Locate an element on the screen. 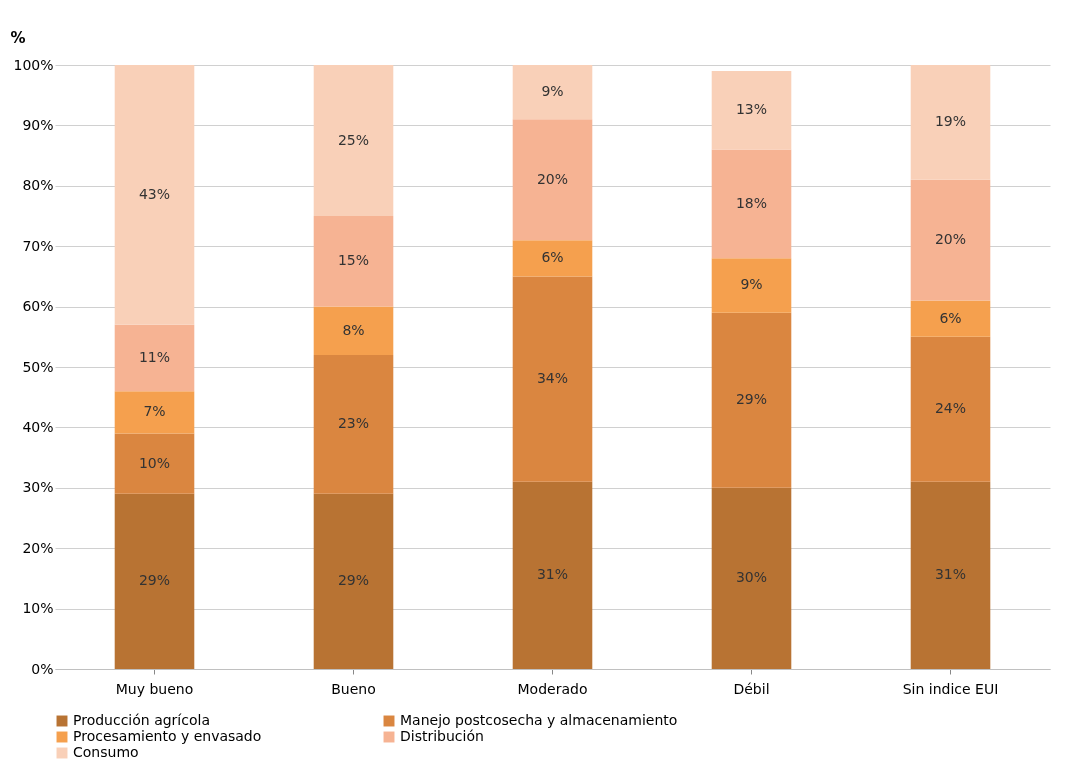 This screenshot has height=782, width=1078. legend-label: Manejo postcosecha y almacenamiento is located at coordinates (539, 720).